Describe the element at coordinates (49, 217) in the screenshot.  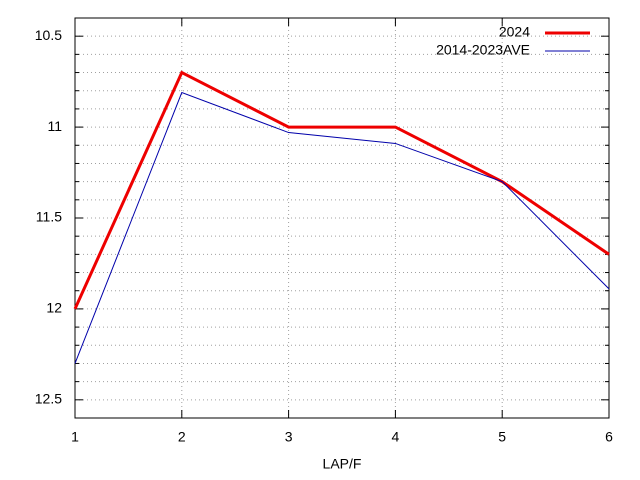
I see `y-tick-label: 11.5` at that location.